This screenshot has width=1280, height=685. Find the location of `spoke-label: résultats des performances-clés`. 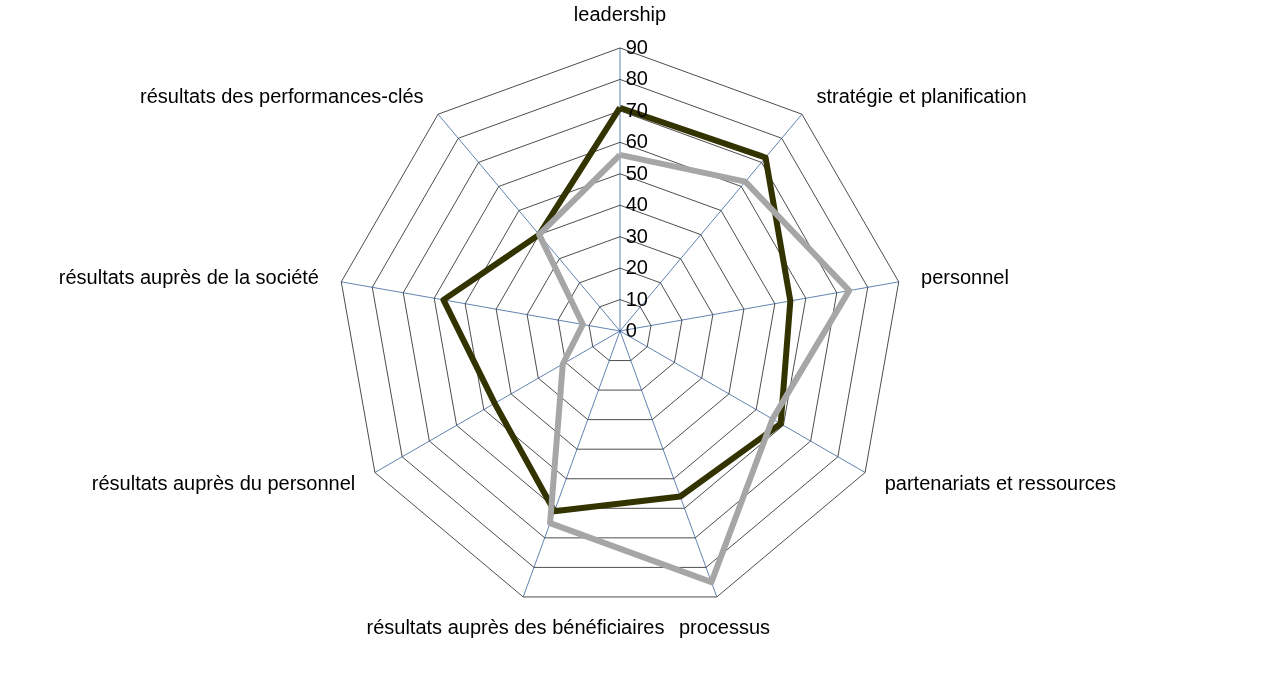

spoke-label: résultats des performances-clés is located at coordinates (282, 95).